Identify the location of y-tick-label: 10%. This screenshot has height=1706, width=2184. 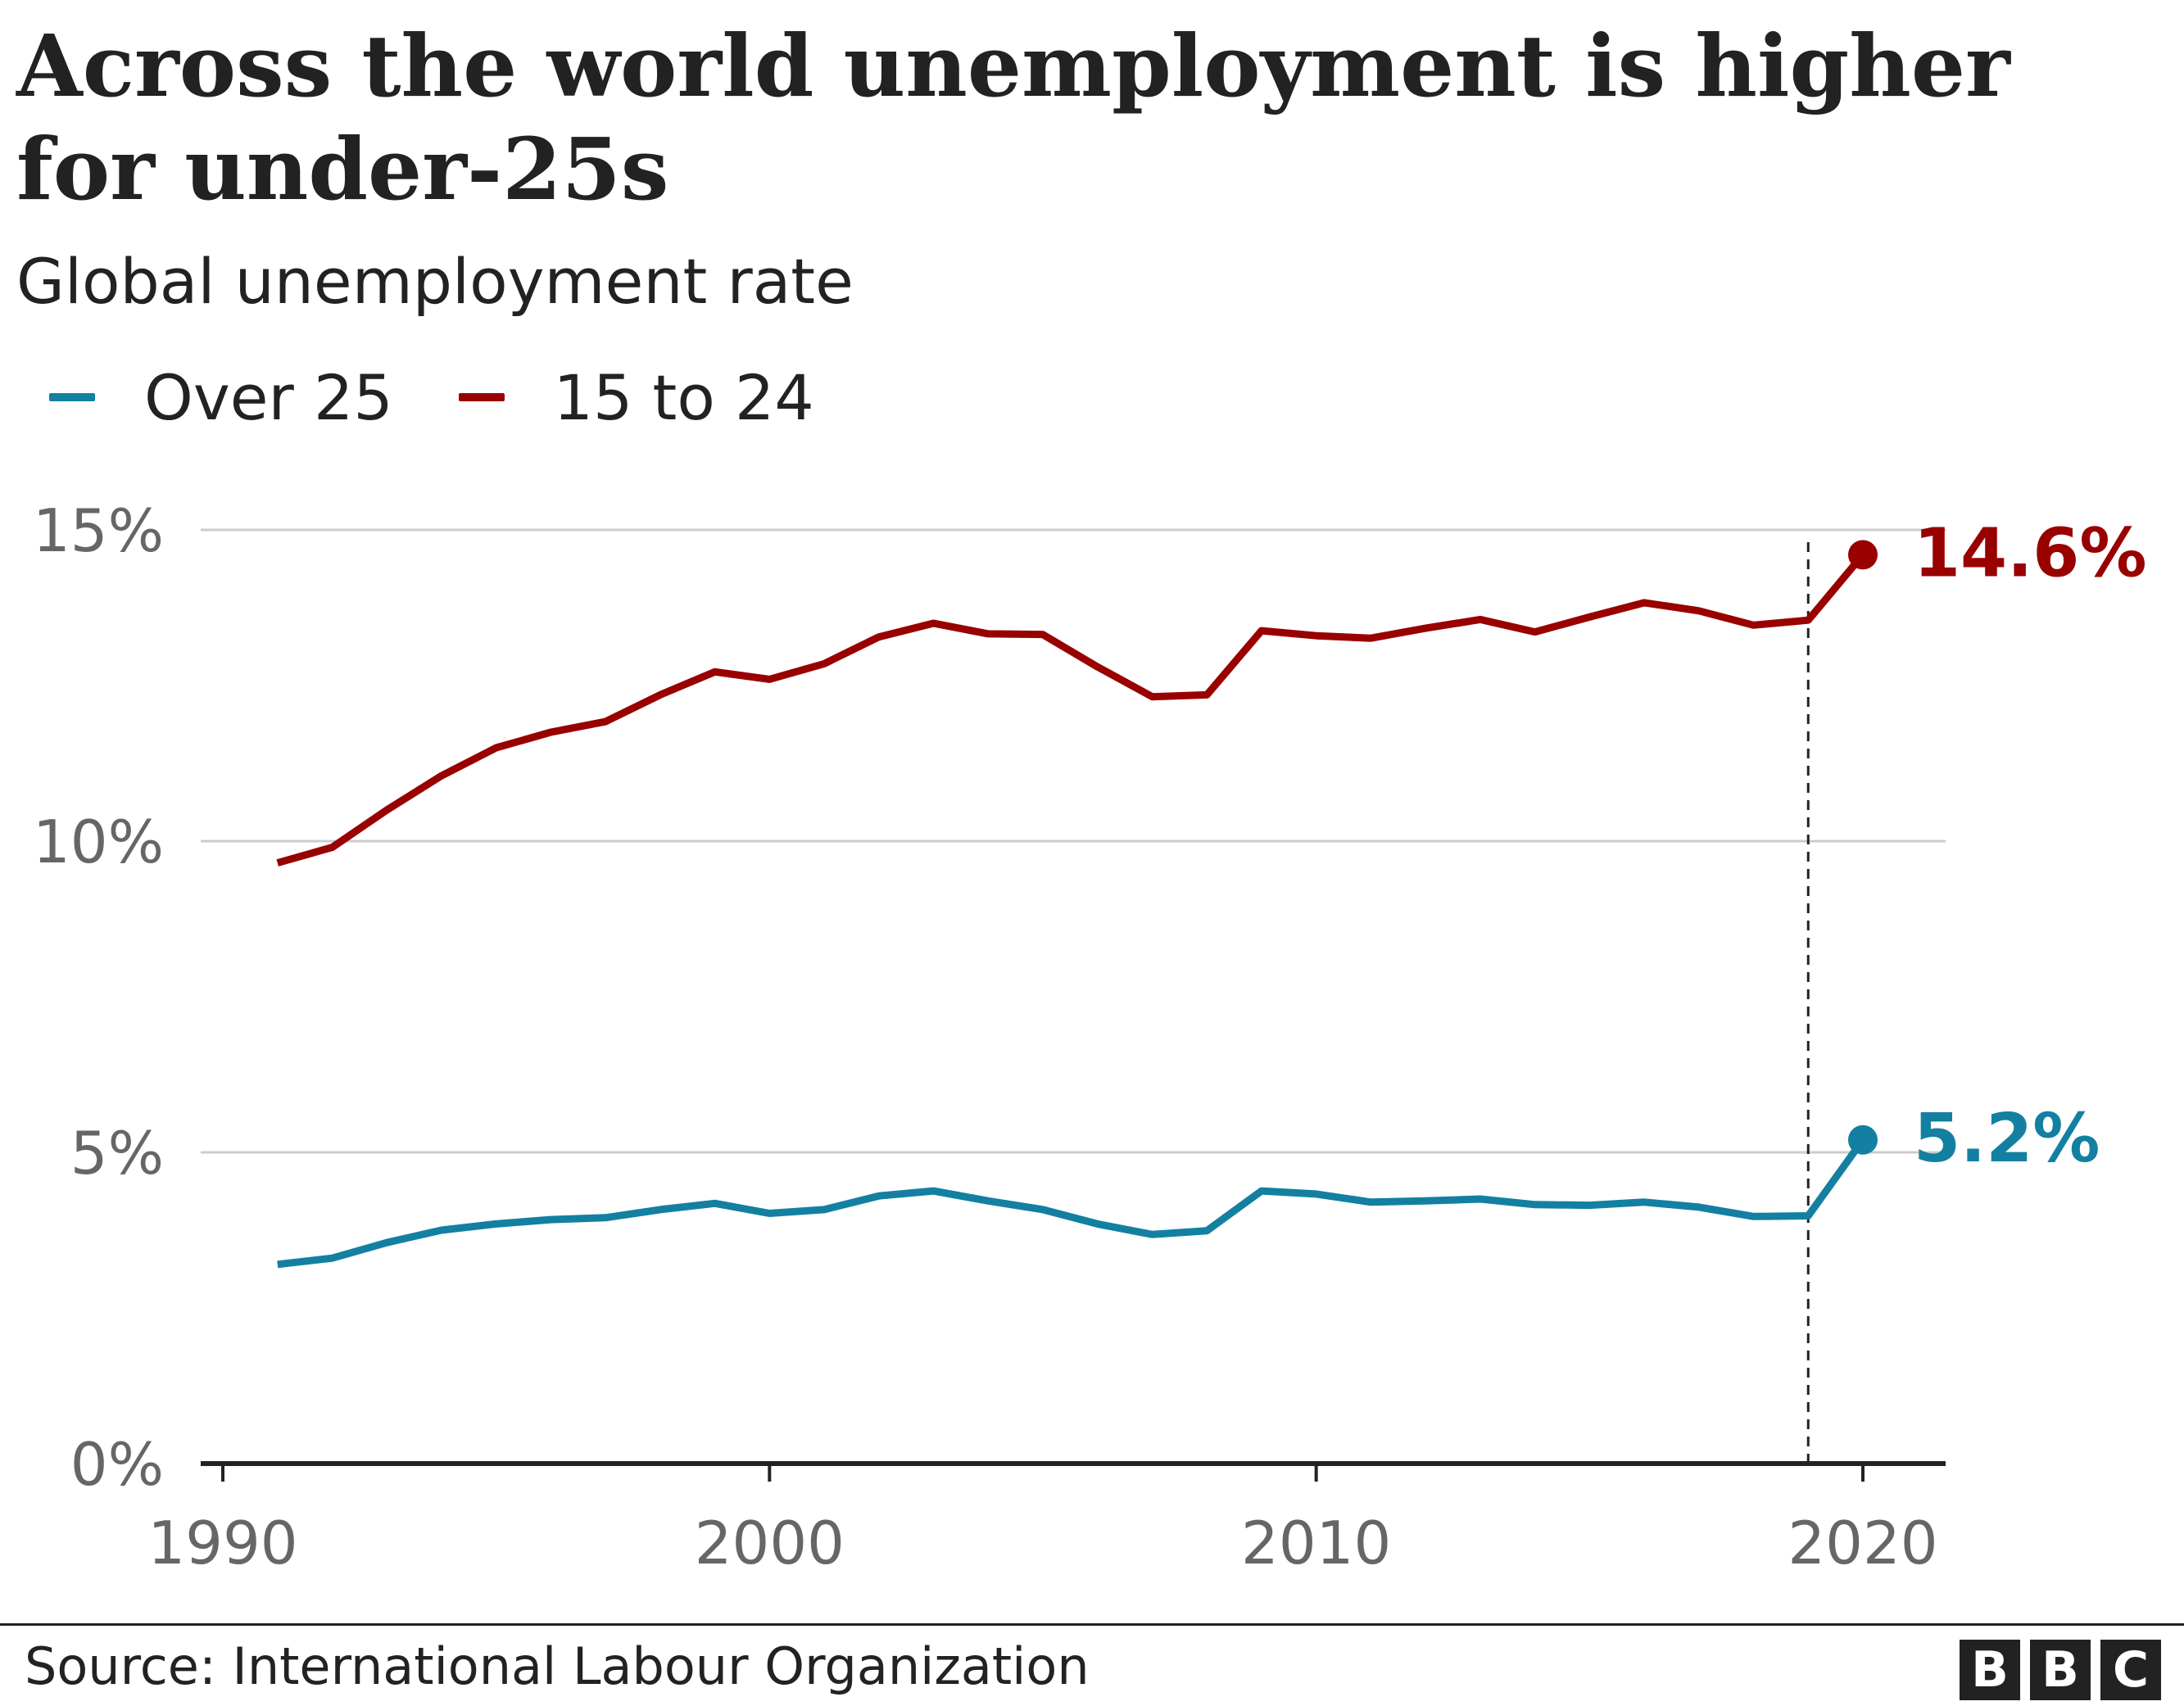
(98, 842).